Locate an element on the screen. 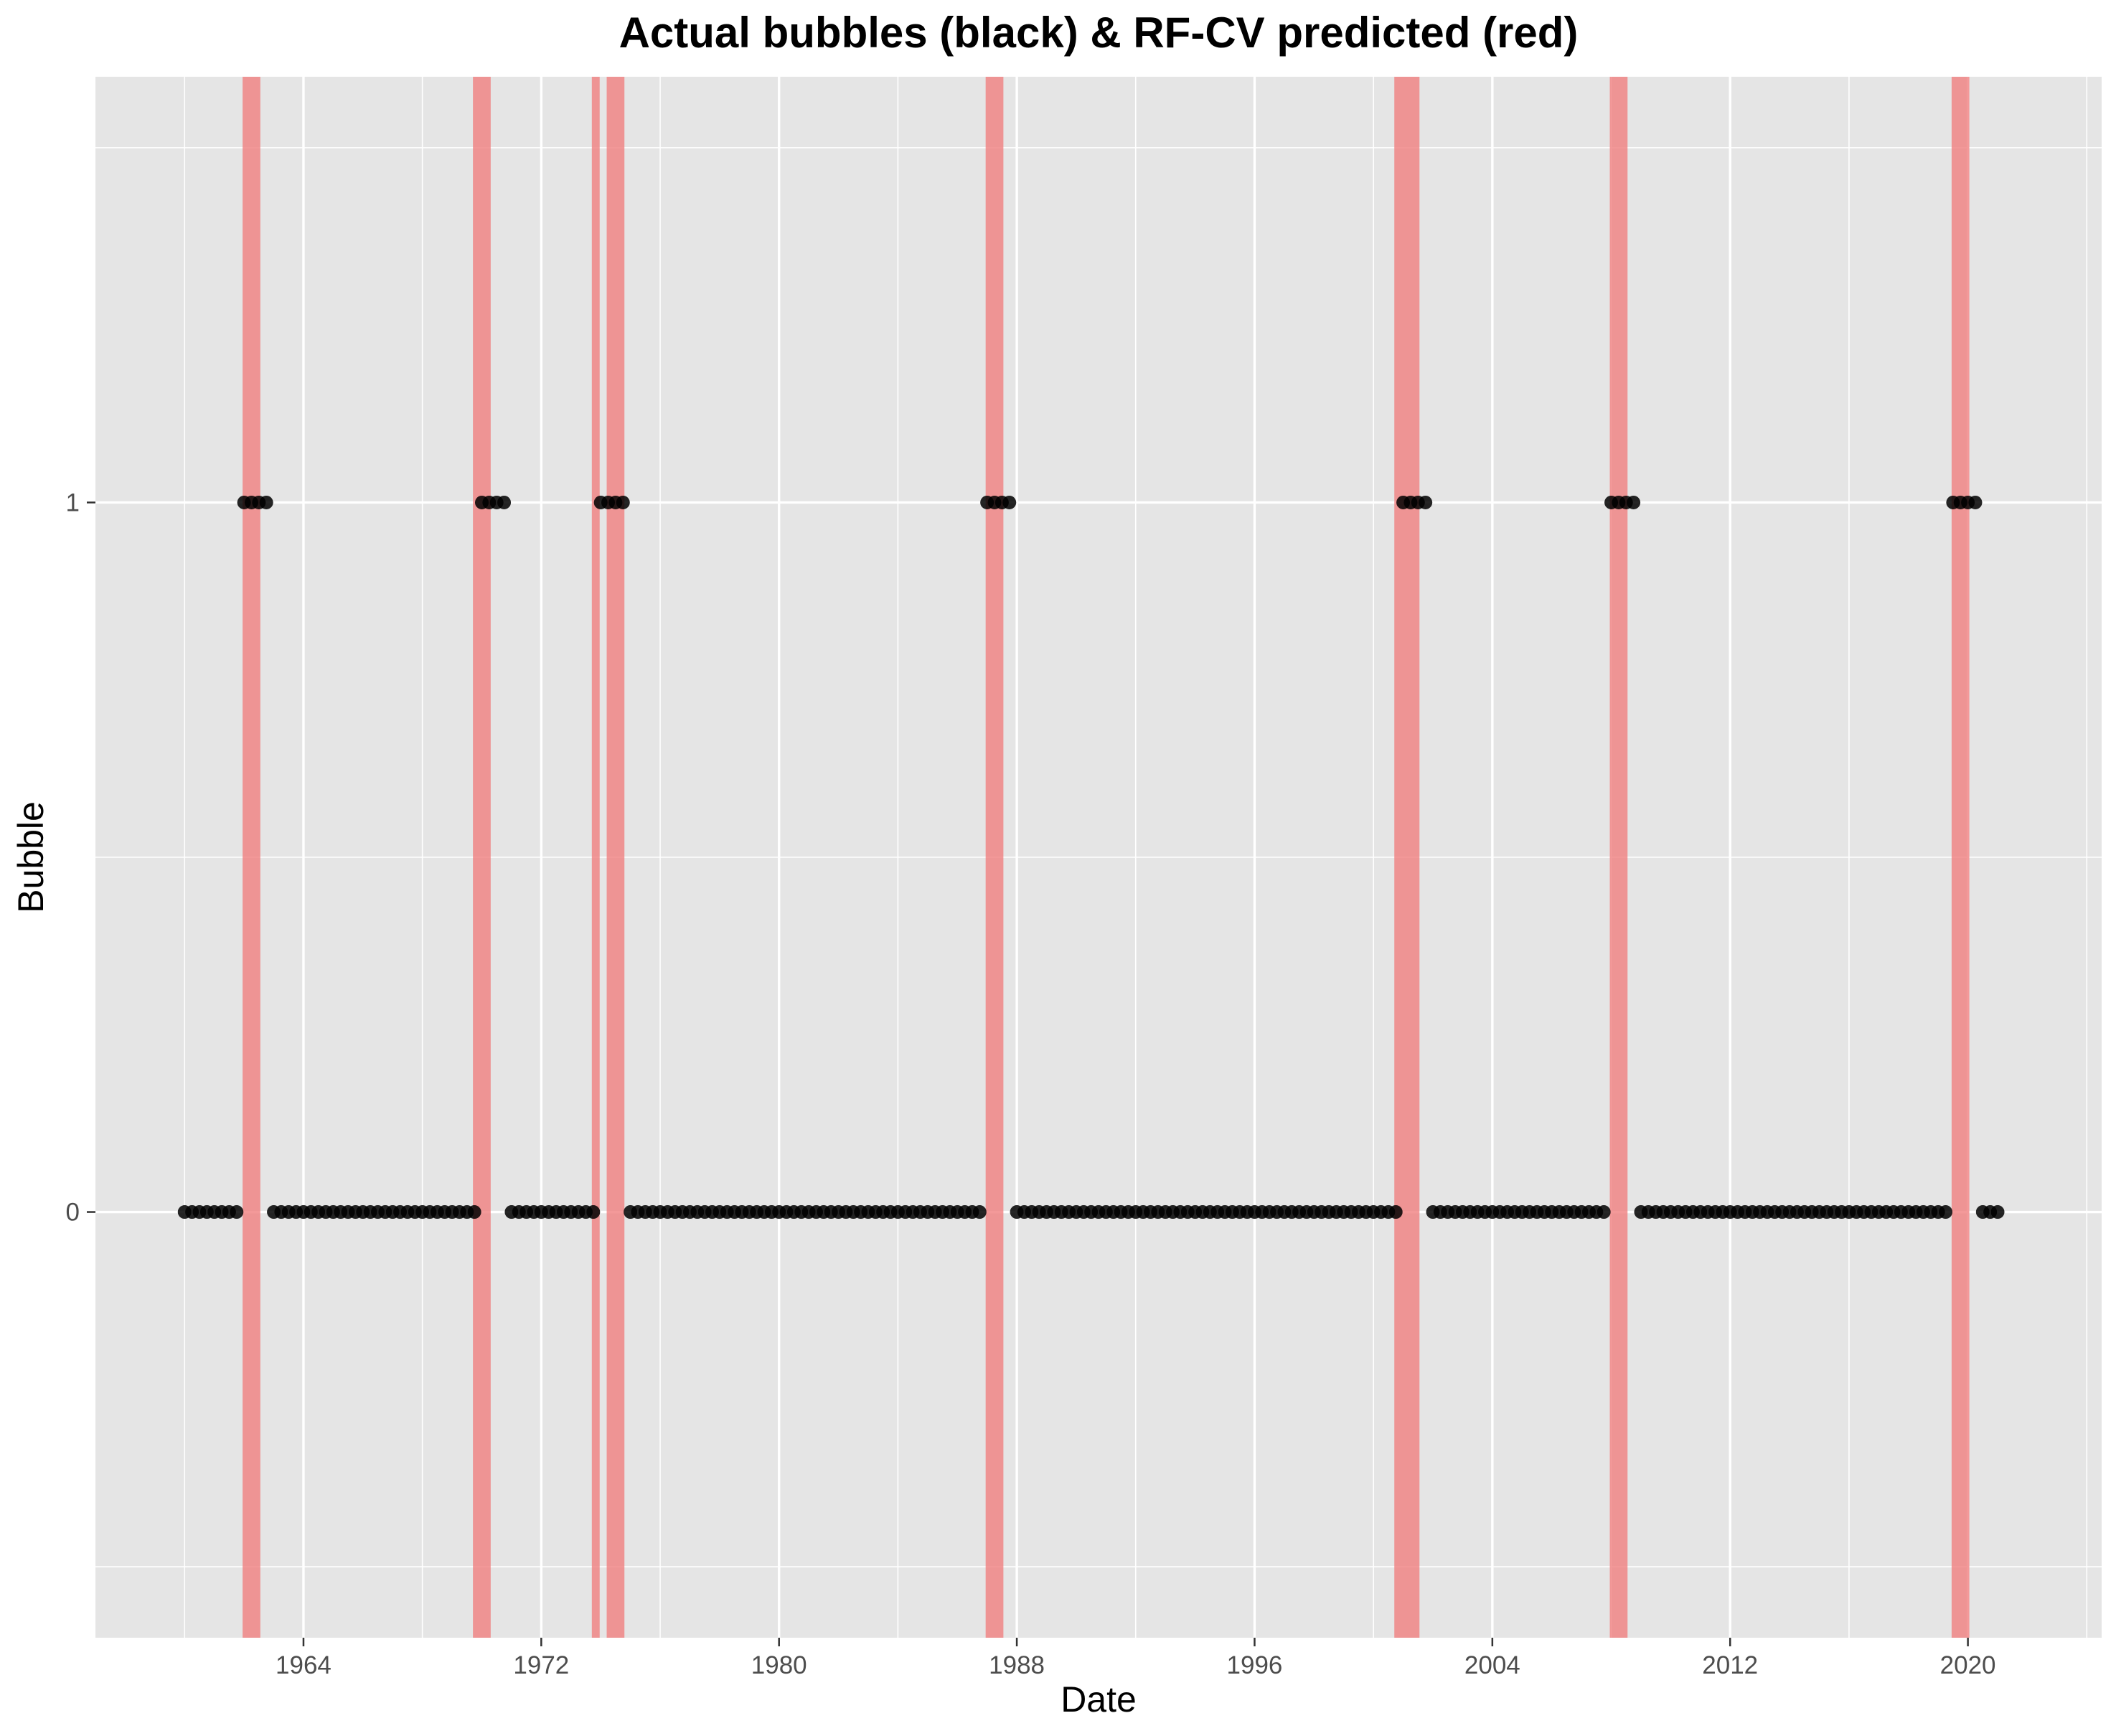 This screenshot has height=1736, width=2116. x-tick-label: 1972 is located at coordinates (541, 1665).